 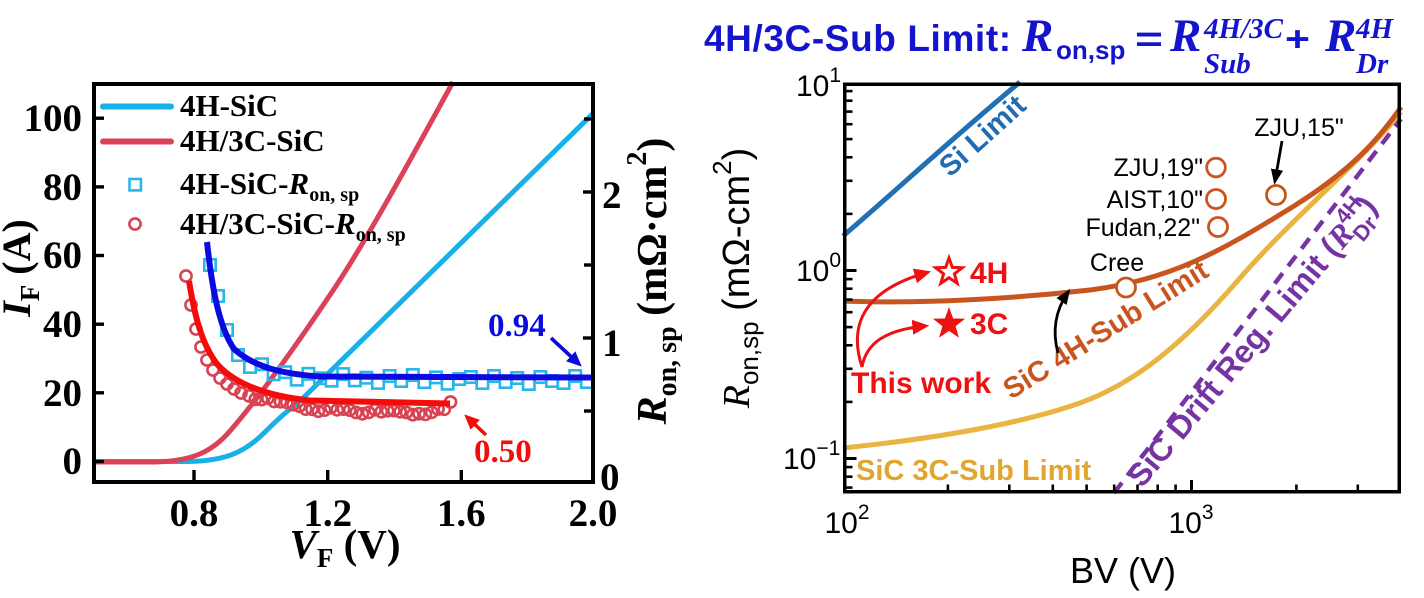 What do you see at coordinates (811, 456) in the screenshot?
I see `svg-text: 10⁻¹` at bounding box center [811, 456].